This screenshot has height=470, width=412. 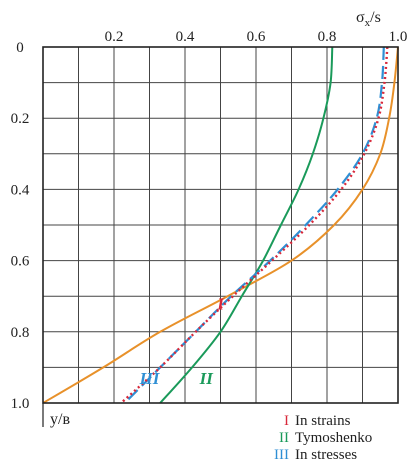 I want to click on y-tick-label: 0.4, so click(x=20, y=190).